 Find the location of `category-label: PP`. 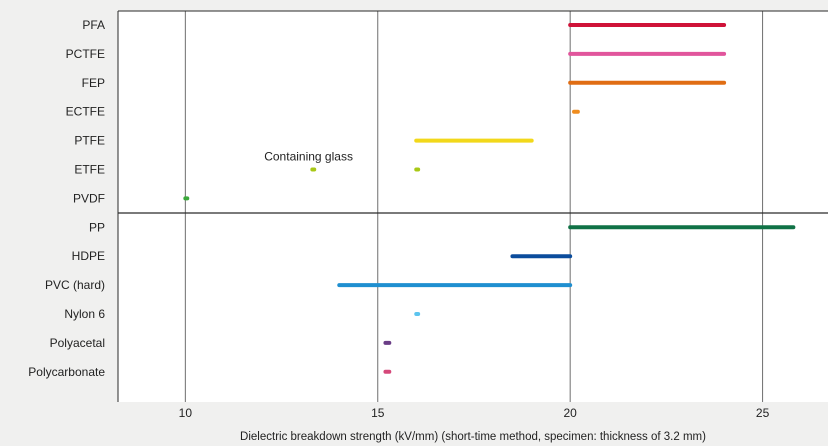

category-label: PP is located at coordinates (97, 227).